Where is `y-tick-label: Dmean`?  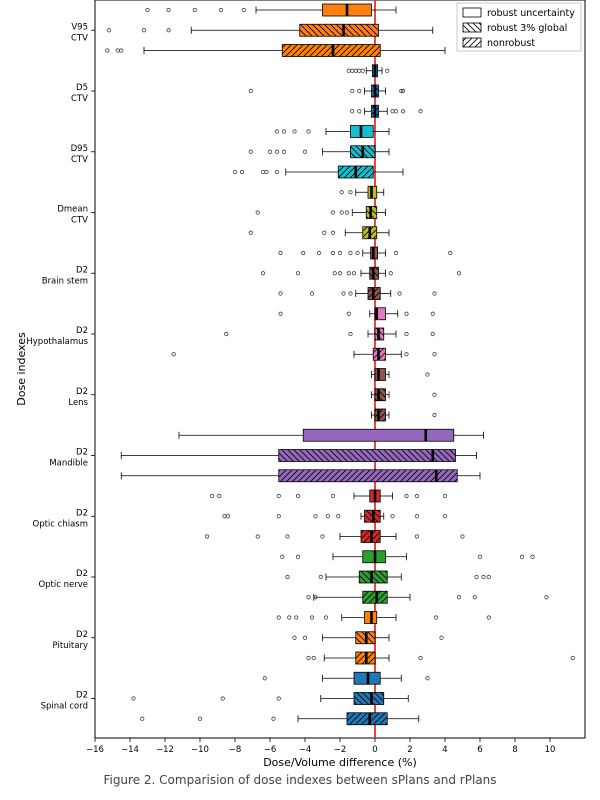 y-tick-label: Dmean is located at coordinates (72, 210).